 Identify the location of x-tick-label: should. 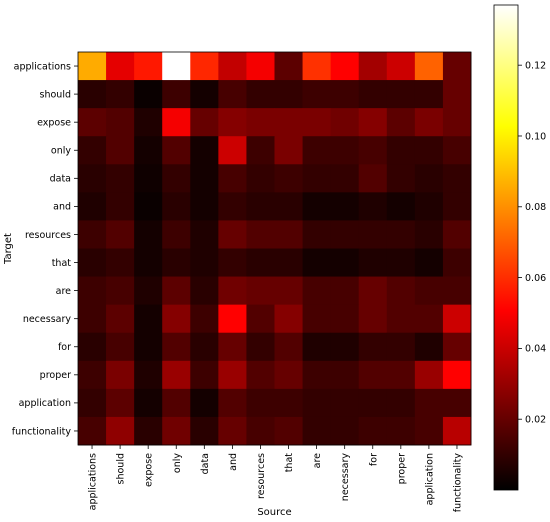
(121, 468).